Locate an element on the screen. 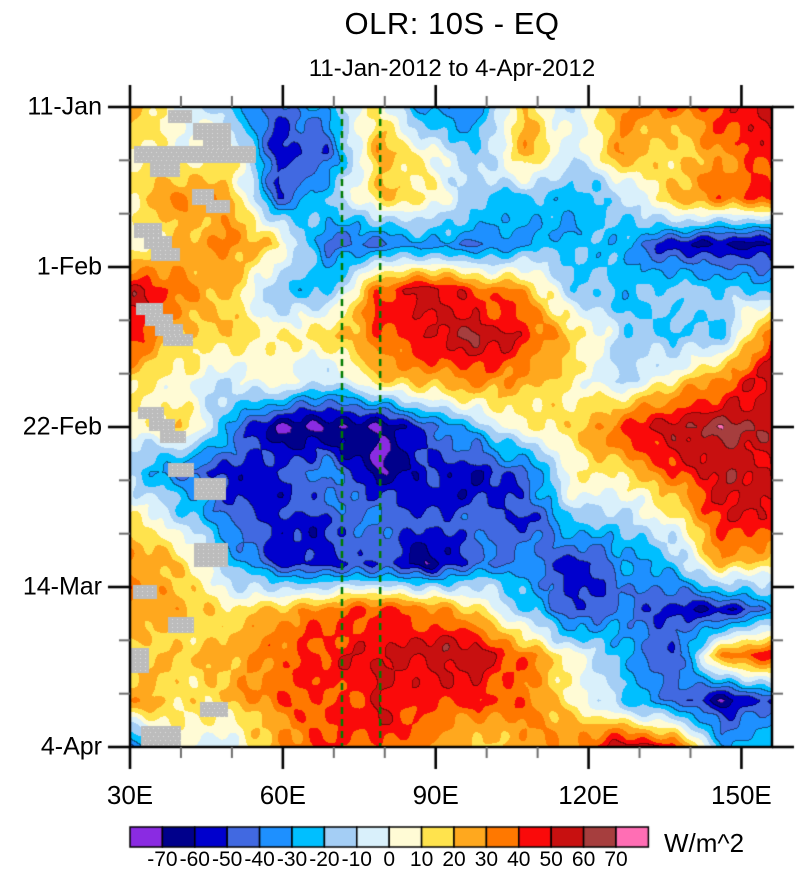 This screenshot has width=798, height=869. y-axis-tick-label: 4-Apr is located at coordinates (71, 746).